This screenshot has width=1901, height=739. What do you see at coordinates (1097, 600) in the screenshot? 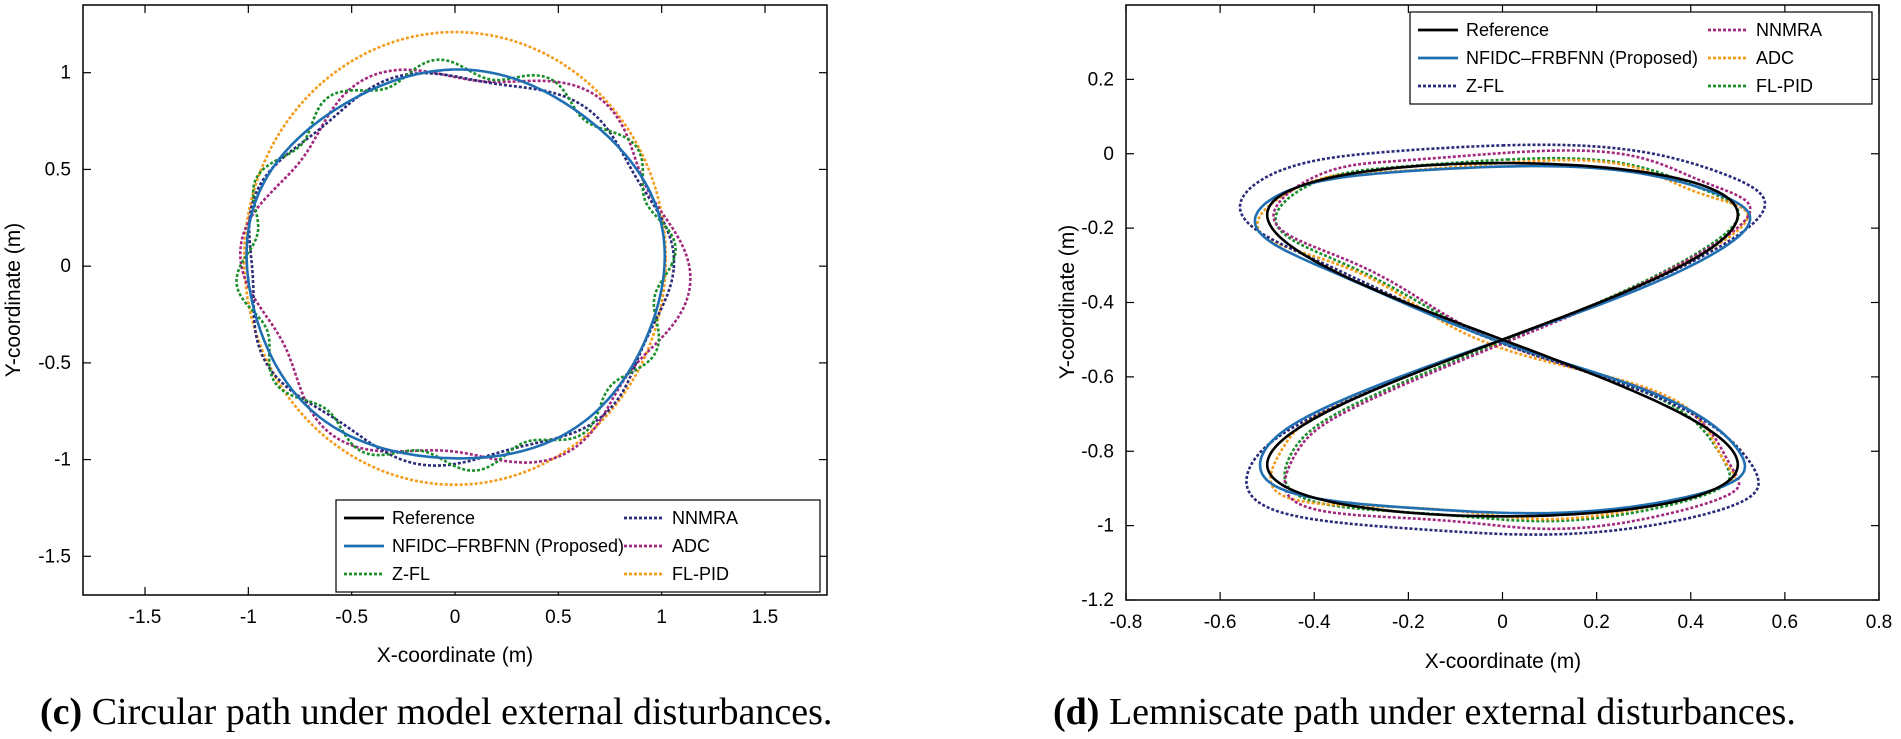
I see `y-tick-label: -1.2` at bounding box center [1097, 600].